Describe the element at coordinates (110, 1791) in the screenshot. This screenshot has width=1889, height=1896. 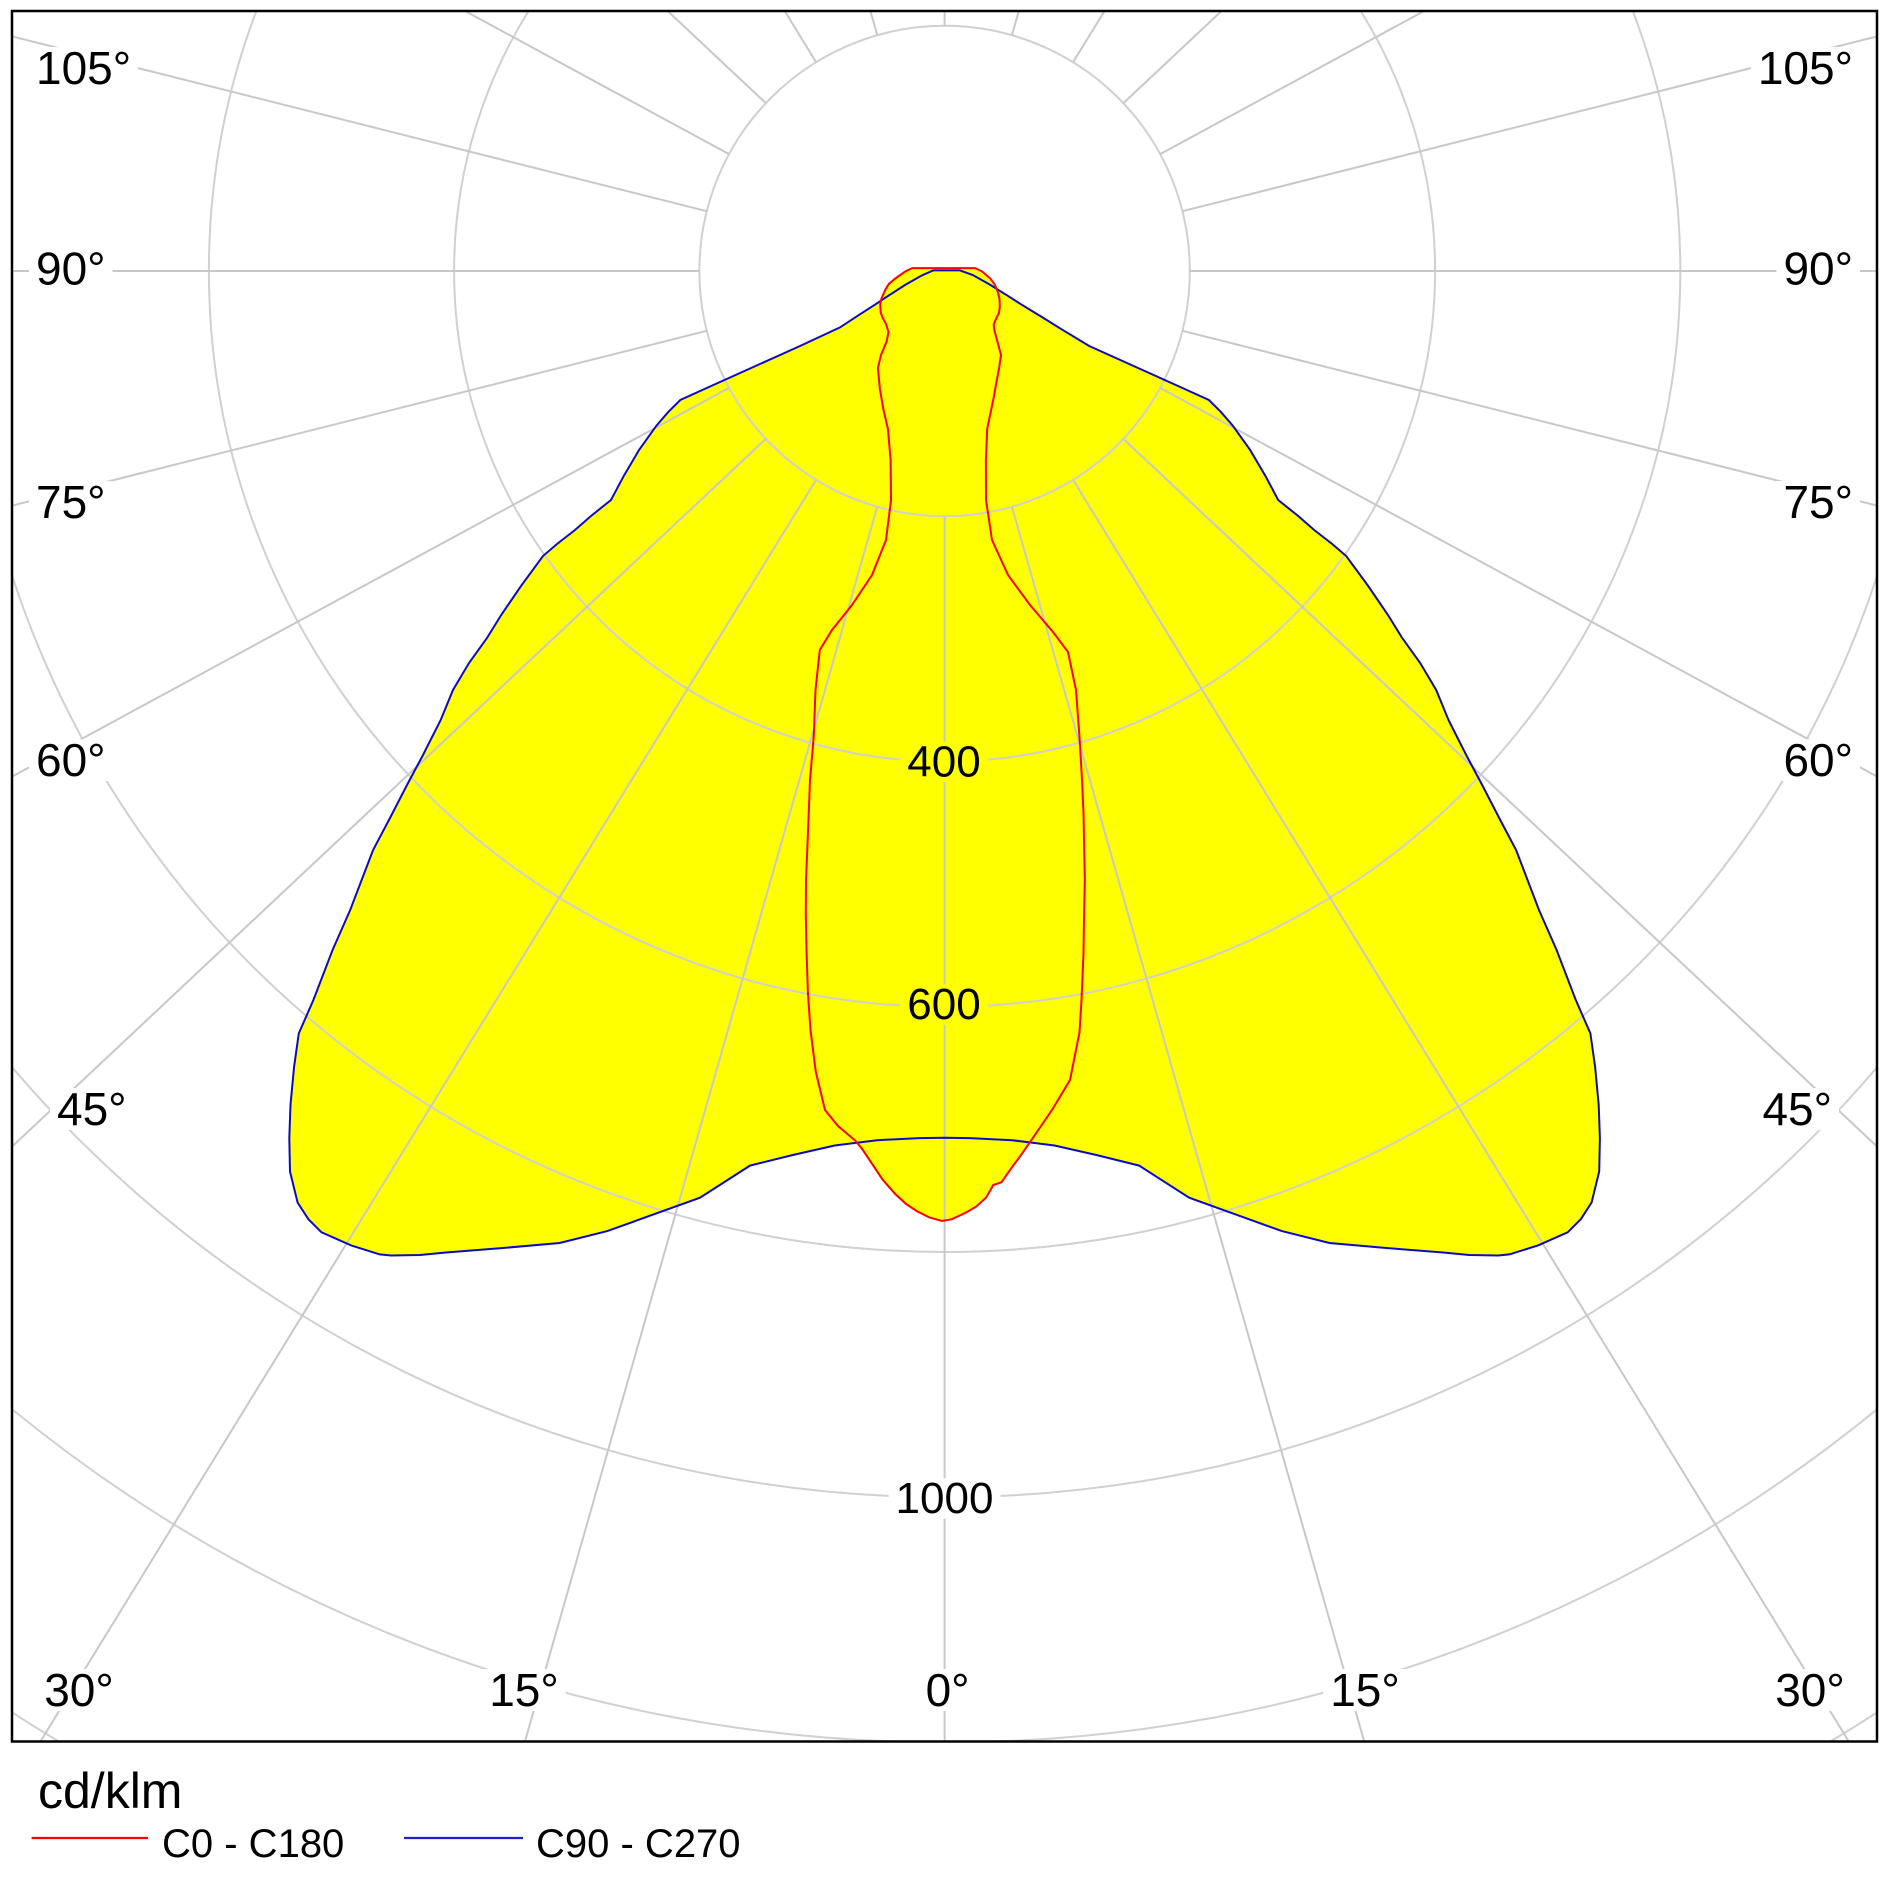
I see `svg-text: cd/klm` at that location.